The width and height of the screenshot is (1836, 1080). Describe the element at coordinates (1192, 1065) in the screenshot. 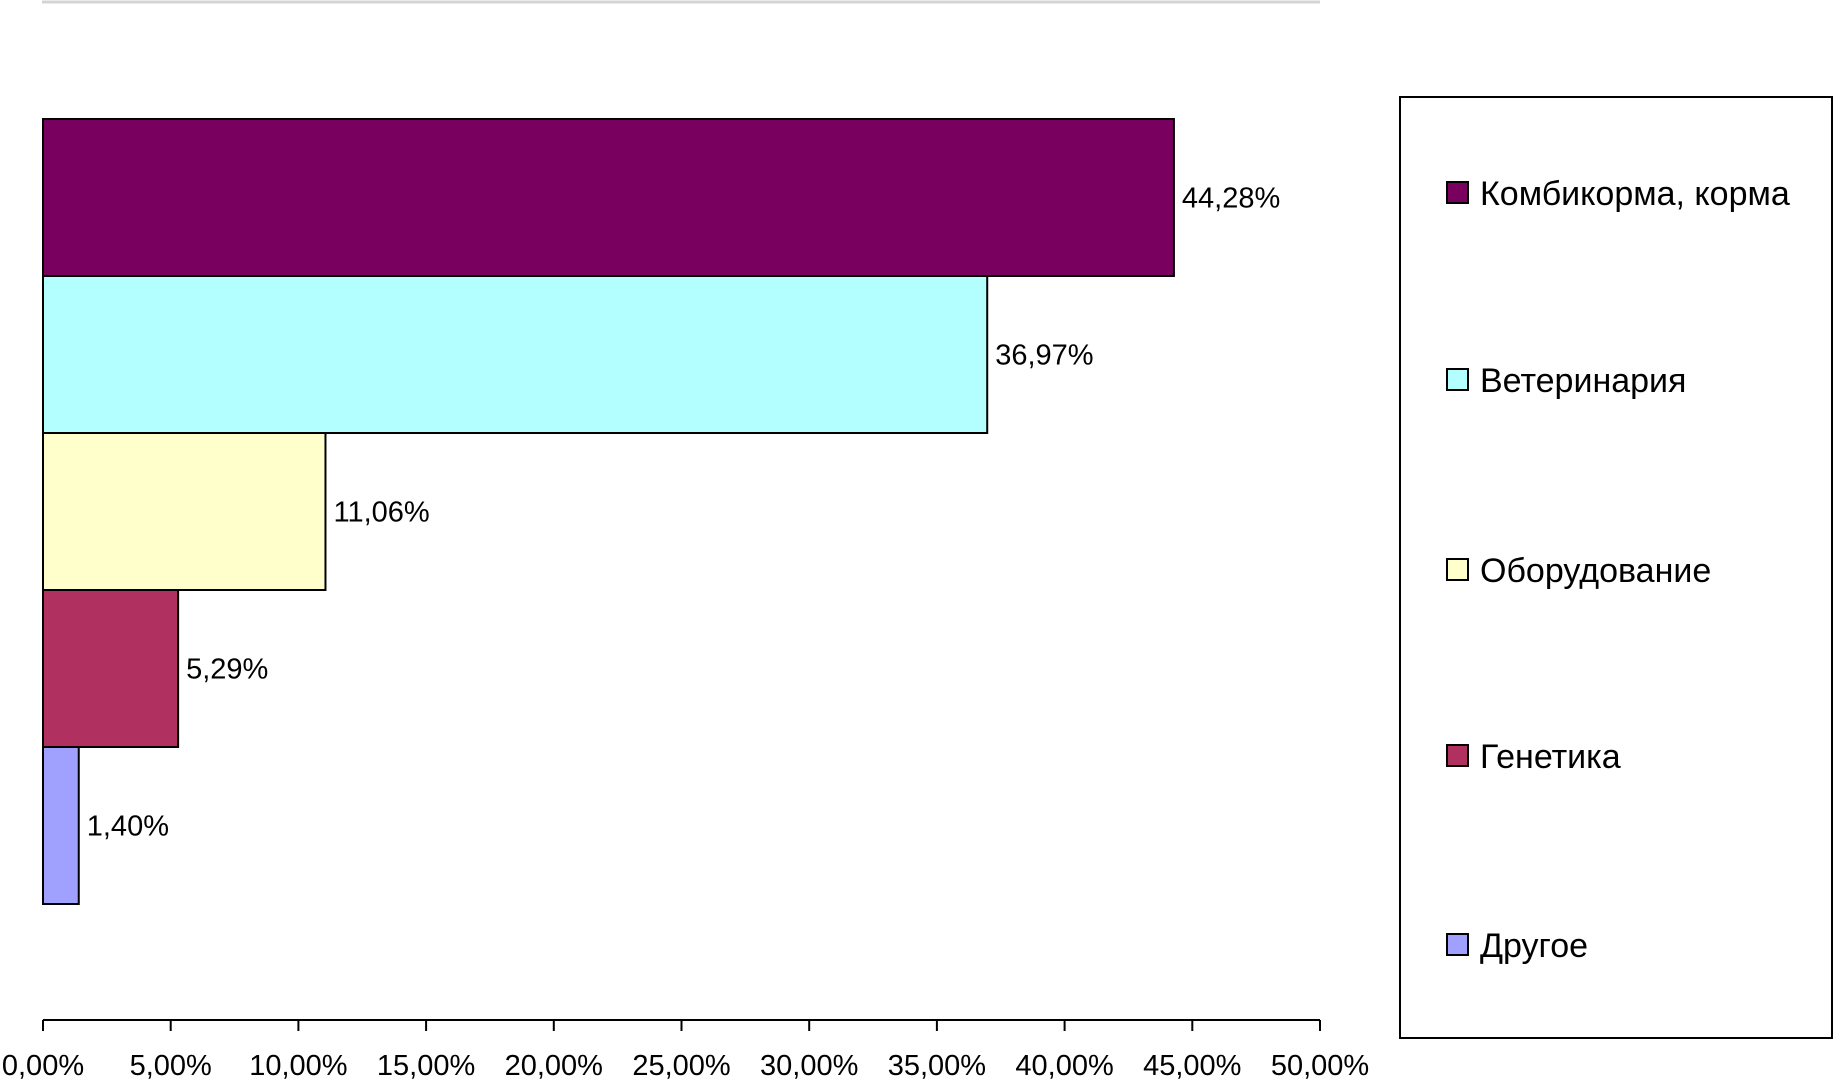

I see `x-tick-label-9: 45,00%` at that location.